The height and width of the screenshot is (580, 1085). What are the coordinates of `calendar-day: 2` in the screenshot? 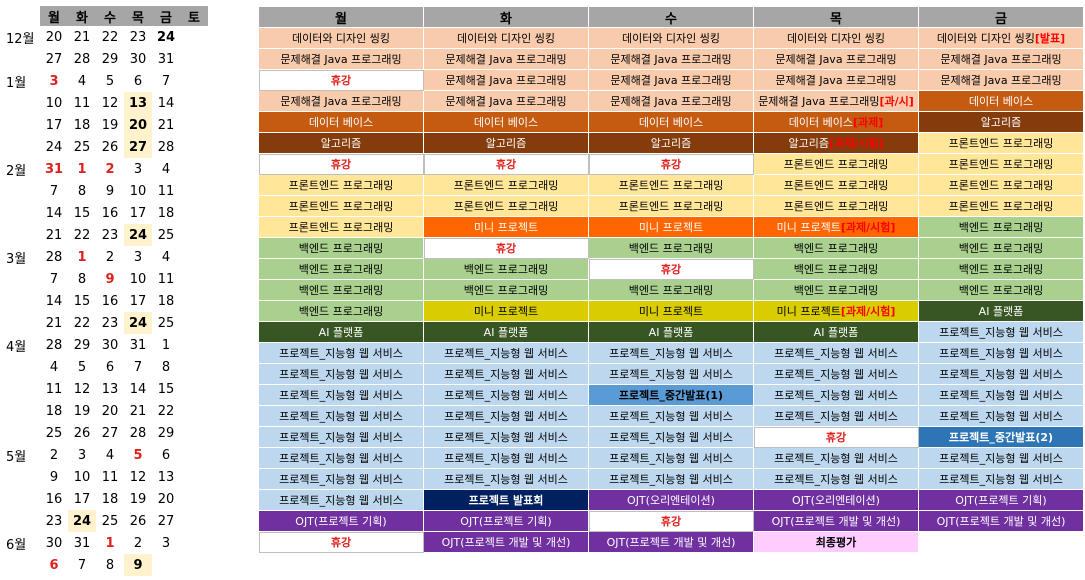 It's located at (110, 257).